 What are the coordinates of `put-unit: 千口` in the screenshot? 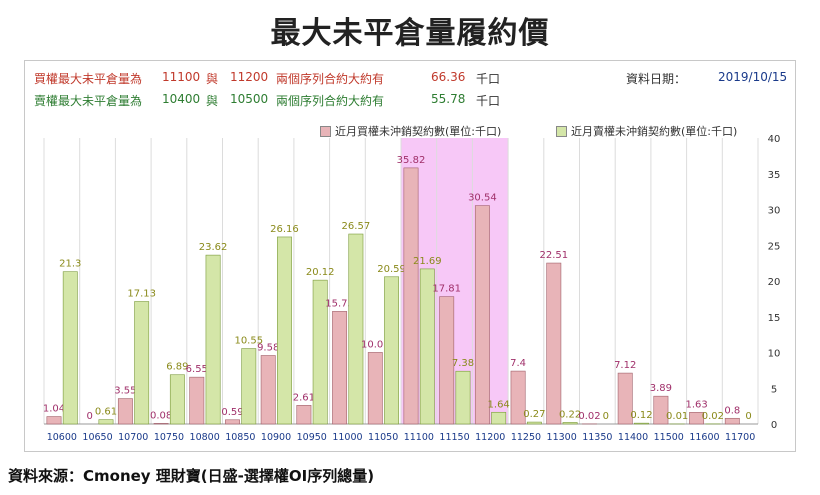 It's located at (488, 79).